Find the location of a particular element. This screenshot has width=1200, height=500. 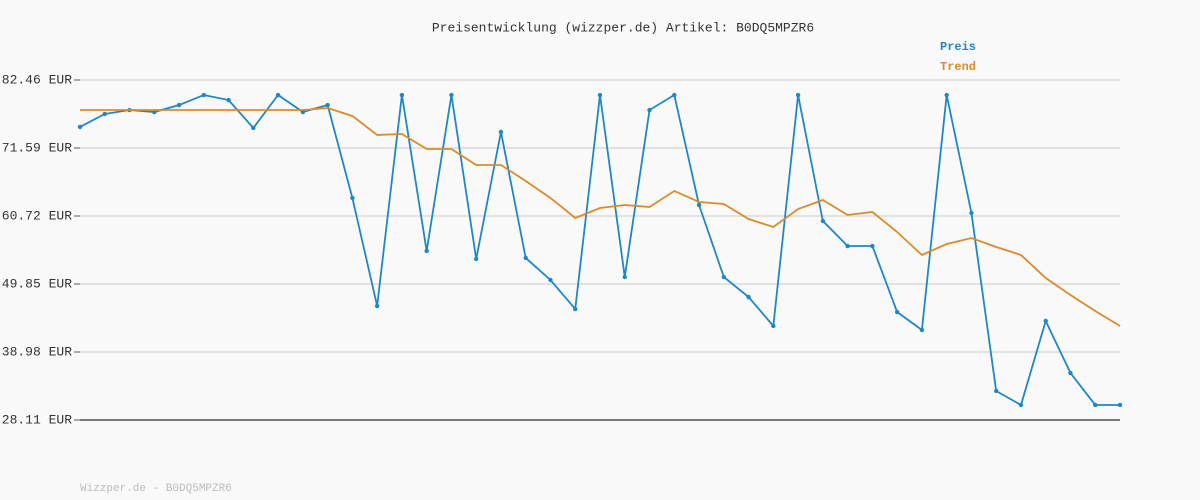

y-tick-label: 28.11 EUR is located at coordinates (37, 419).